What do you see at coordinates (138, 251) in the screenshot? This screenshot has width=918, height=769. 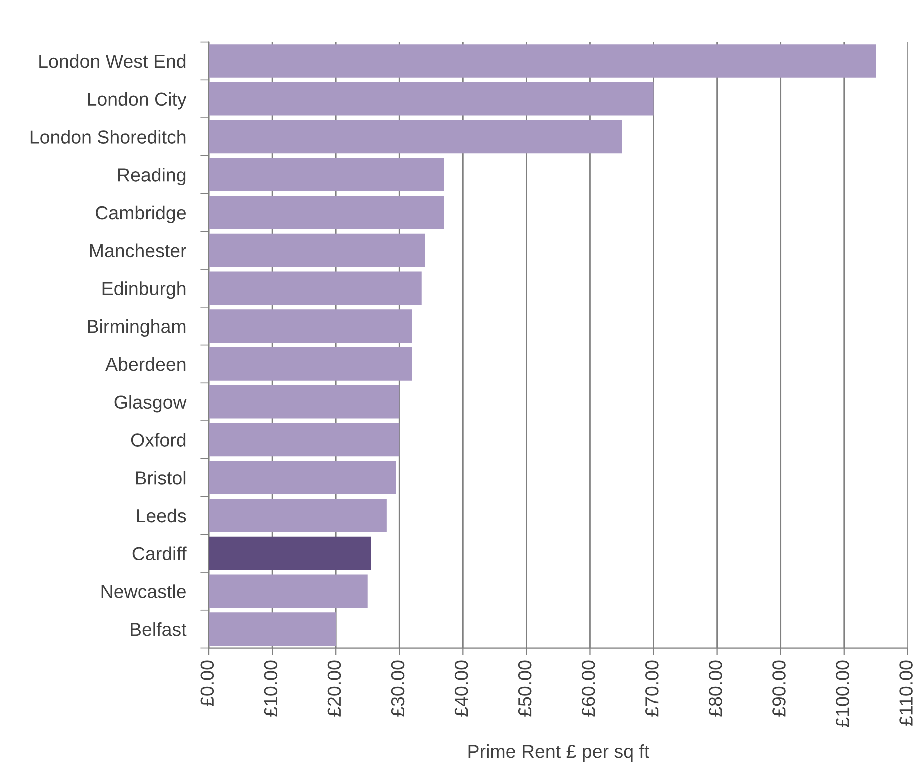 I see `y-tick-label: Manchester` at bounding box center [138, 251].